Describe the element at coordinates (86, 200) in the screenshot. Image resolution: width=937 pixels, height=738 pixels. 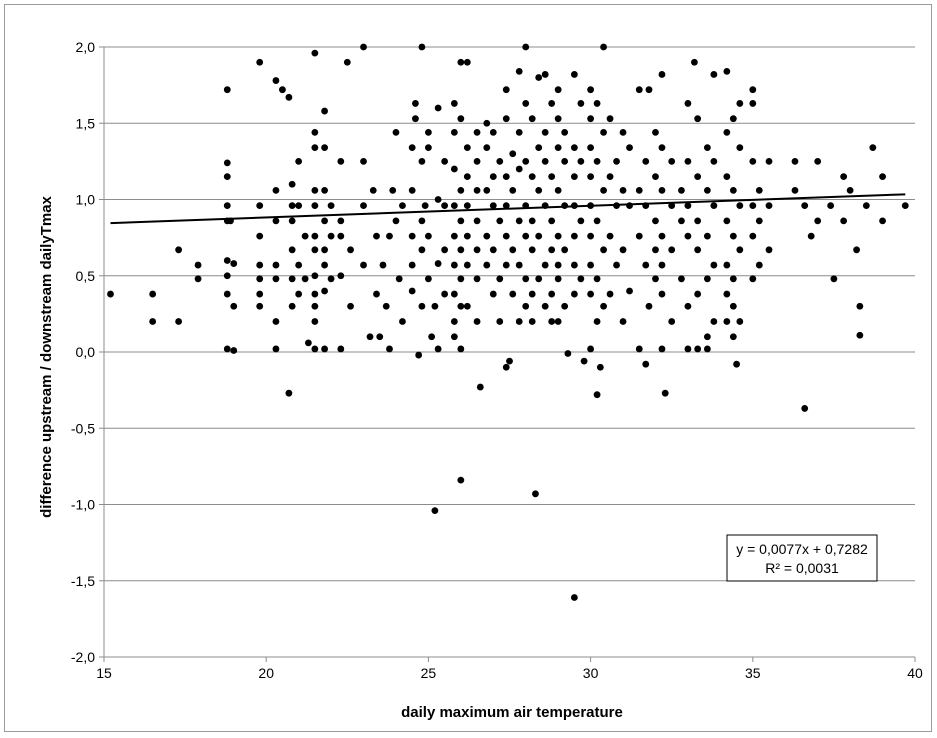
I see `y-tick-label: 1,0` at that location.